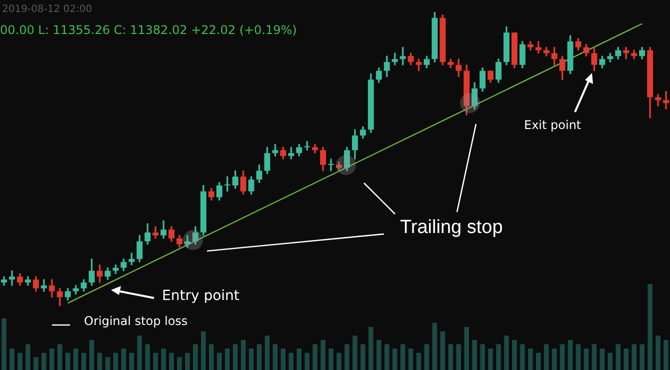  I want to click on annotation: Original stop loss, so click(136, 321).